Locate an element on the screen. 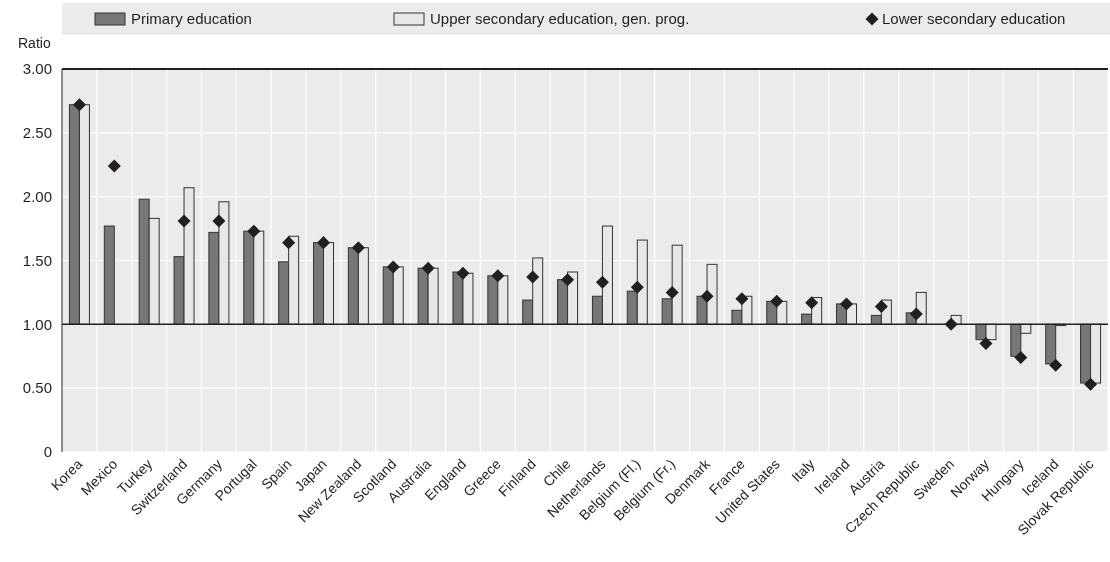 Image resolution: width=1110 pixels, height=562 pixels. y-tick-label: 0.50 is located at coordinates (37, 388).